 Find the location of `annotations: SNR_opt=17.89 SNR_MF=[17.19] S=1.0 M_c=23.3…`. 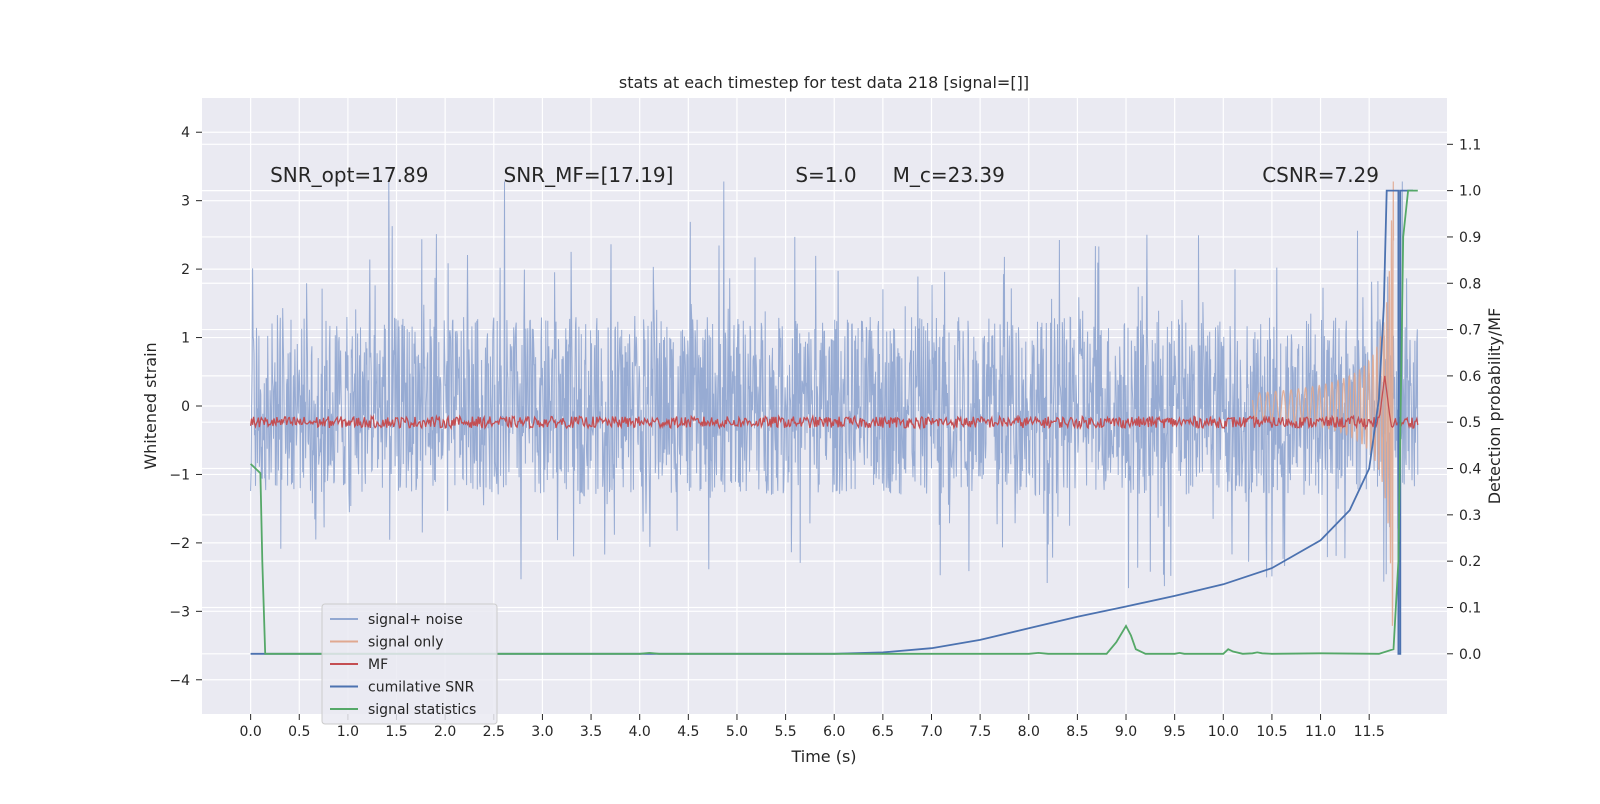

annotations: SNR_opt=17.89 SNR_MF=[17.19] S=1.0 M_c=23.3… is located at coordinates (824, 175).